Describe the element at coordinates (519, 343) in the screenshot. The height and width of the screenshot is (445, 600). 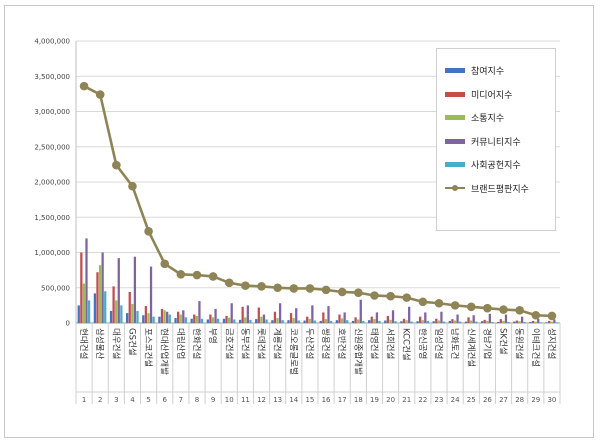
I see `category-label: 동원건설` at that location.